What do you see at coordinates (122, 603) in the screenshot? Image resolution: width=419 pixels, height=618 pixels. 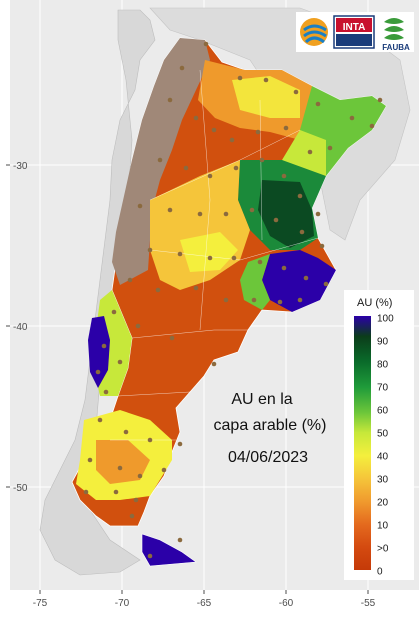 I see `x-tick-label: -70` at bounding box center [122, 603].